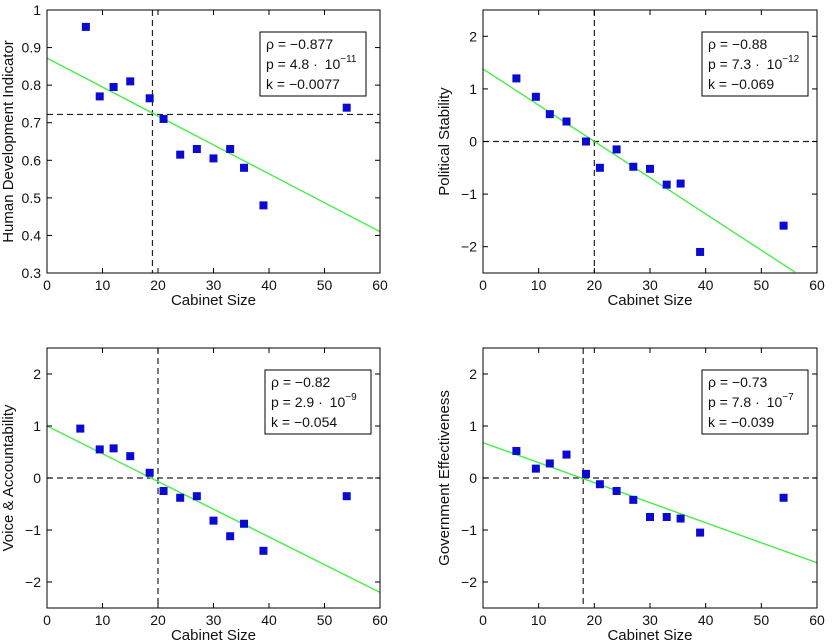  I want to click on p-value-base: p = 7.3 ·, so click(736, 64).